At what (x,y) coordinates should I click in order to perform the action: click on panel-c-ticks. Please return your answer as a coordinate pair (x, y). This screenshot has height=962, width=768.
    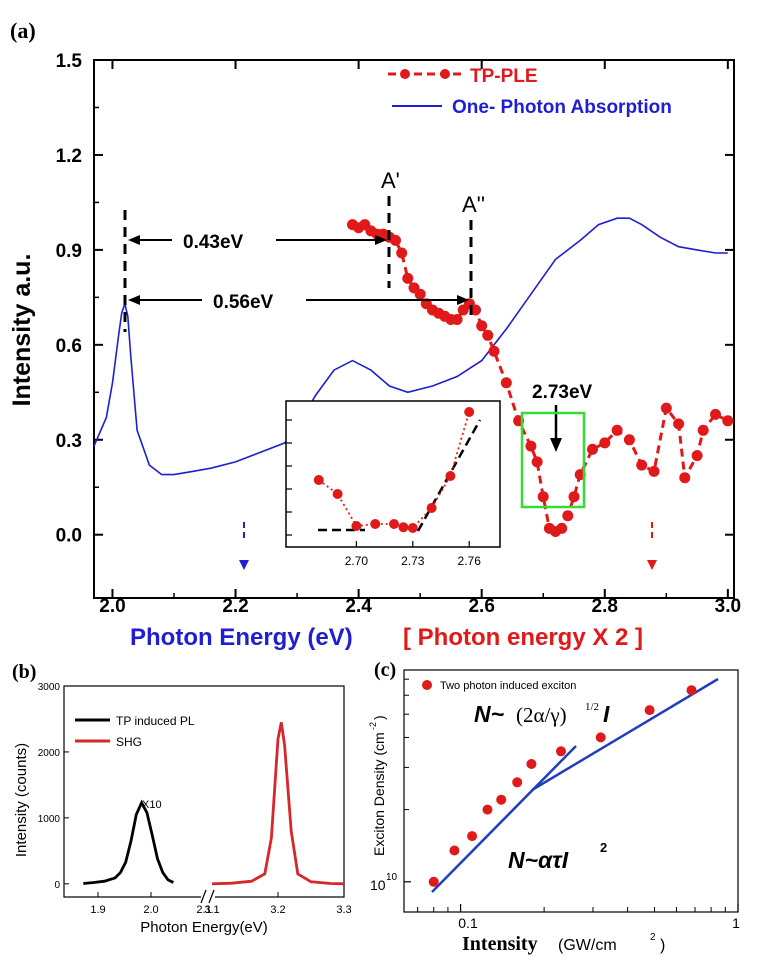
    Looking at the image, I should click on (571, 795).